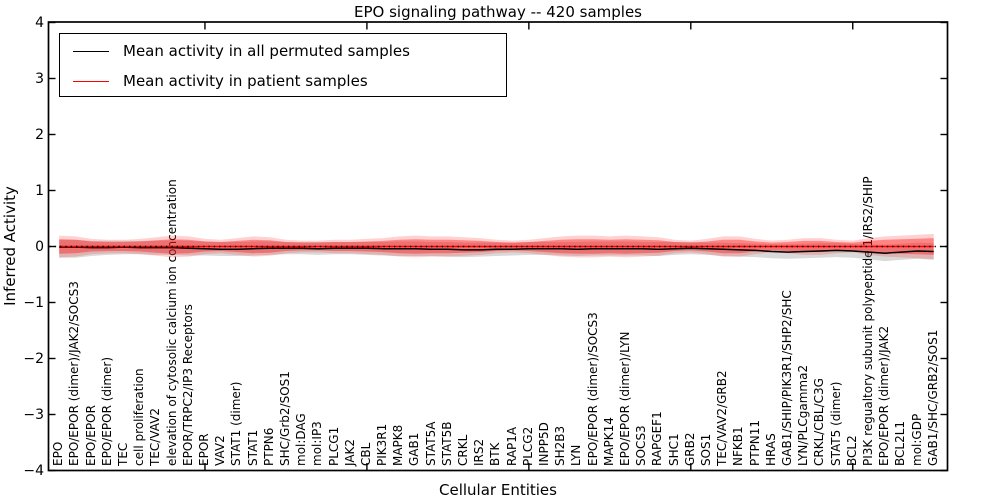  I want to click on gray-confidence-band, so click(496, 250).